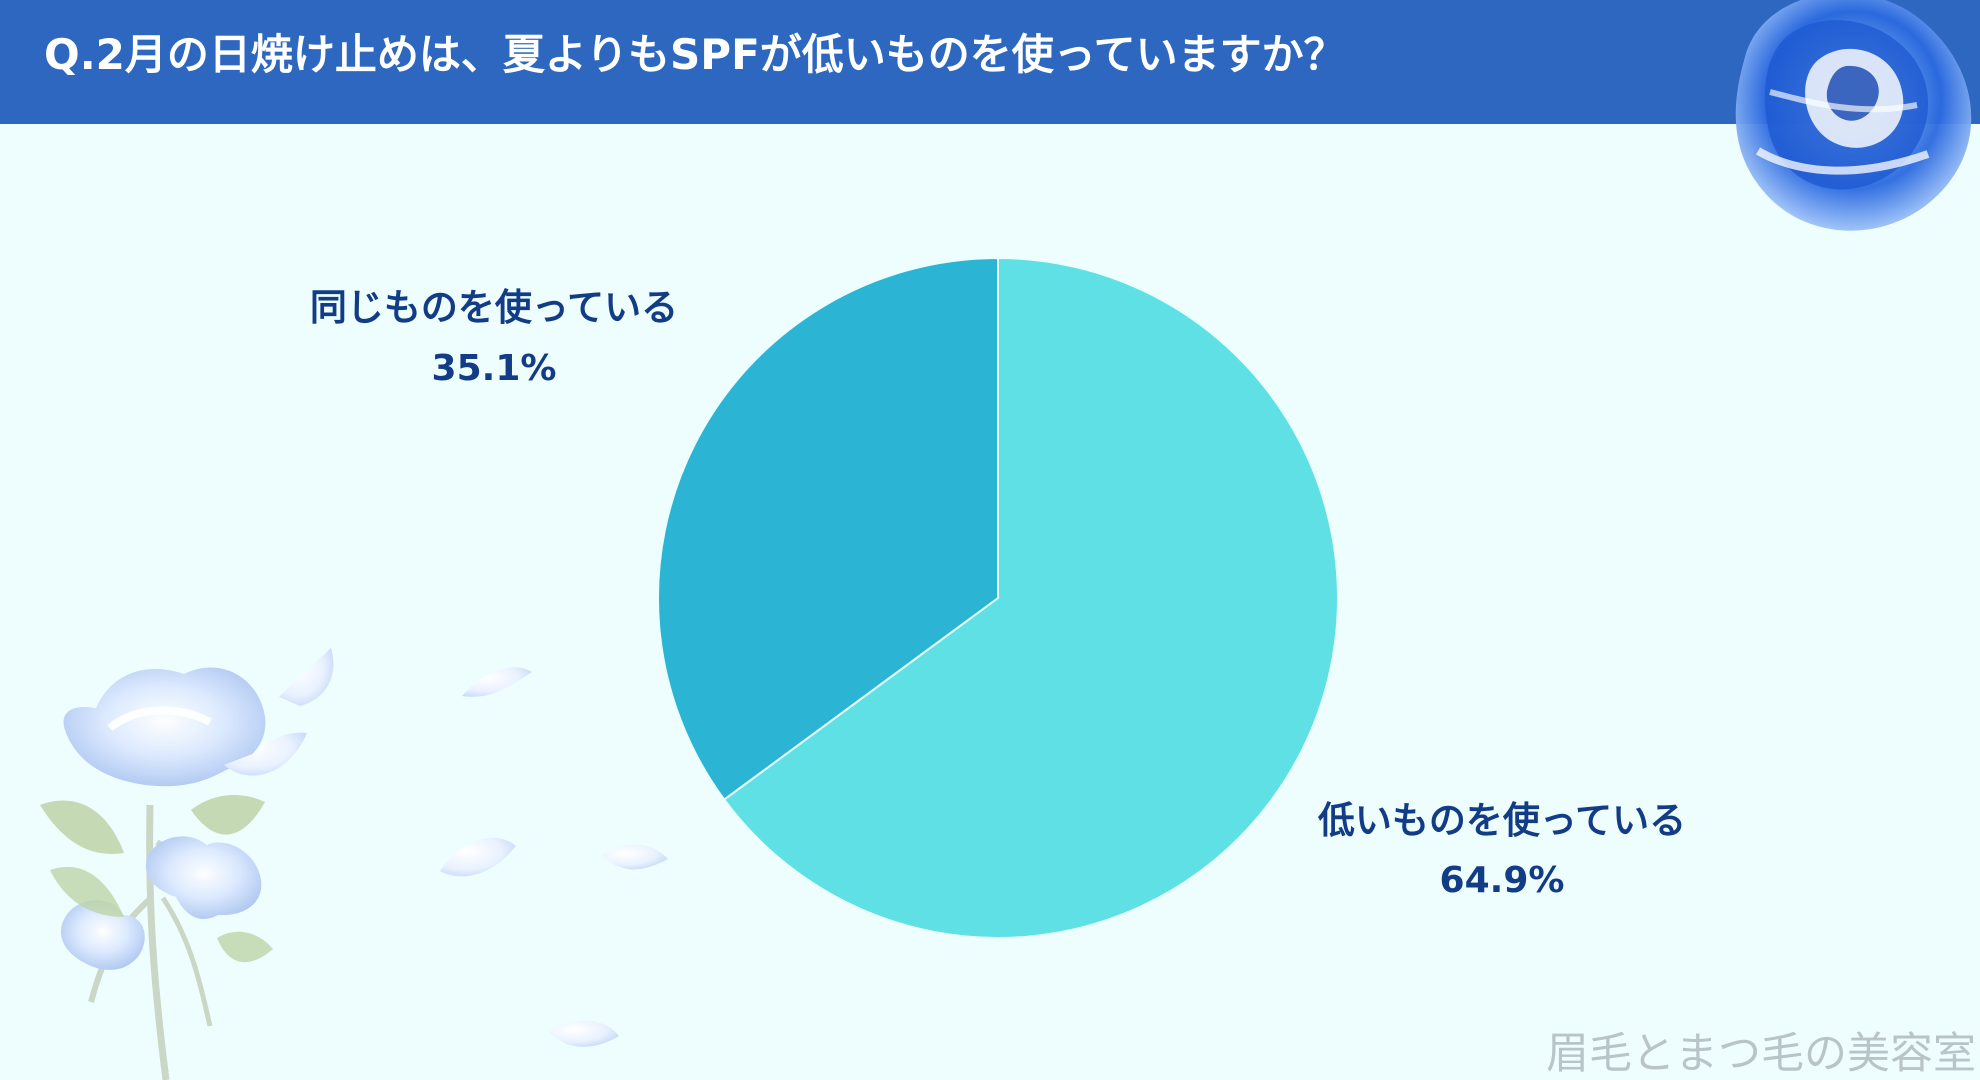  Describe the element at coordinates (695, 54) in the screenshot. I see `question-title: Q.2月の日焼け止めは、夏よりもSPFが低いものを使っていますか？` at that location.